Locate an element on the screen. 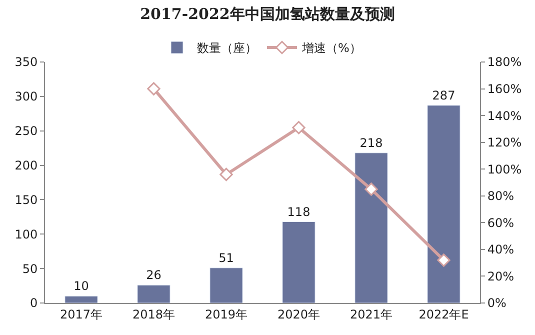  data-label: 10 is located at coordinates (81, 286).